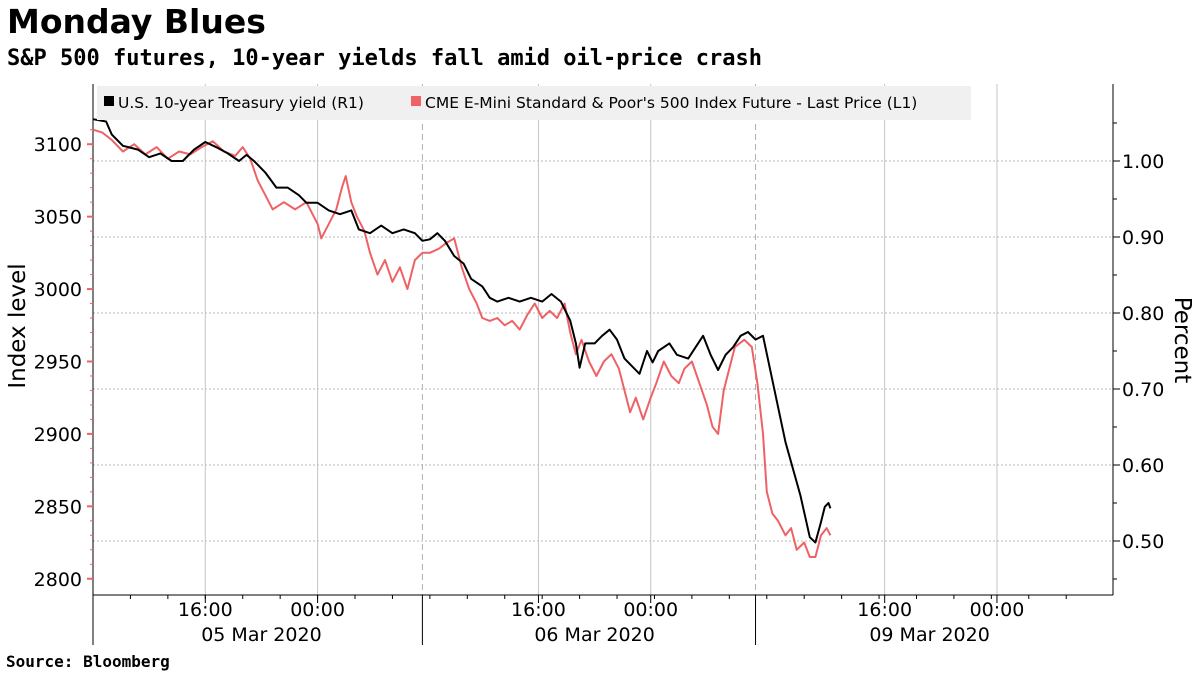 This screenshot has width=1200, height=675. I want to click on y-right-tick-label: 0.60, so click(1143, 466).